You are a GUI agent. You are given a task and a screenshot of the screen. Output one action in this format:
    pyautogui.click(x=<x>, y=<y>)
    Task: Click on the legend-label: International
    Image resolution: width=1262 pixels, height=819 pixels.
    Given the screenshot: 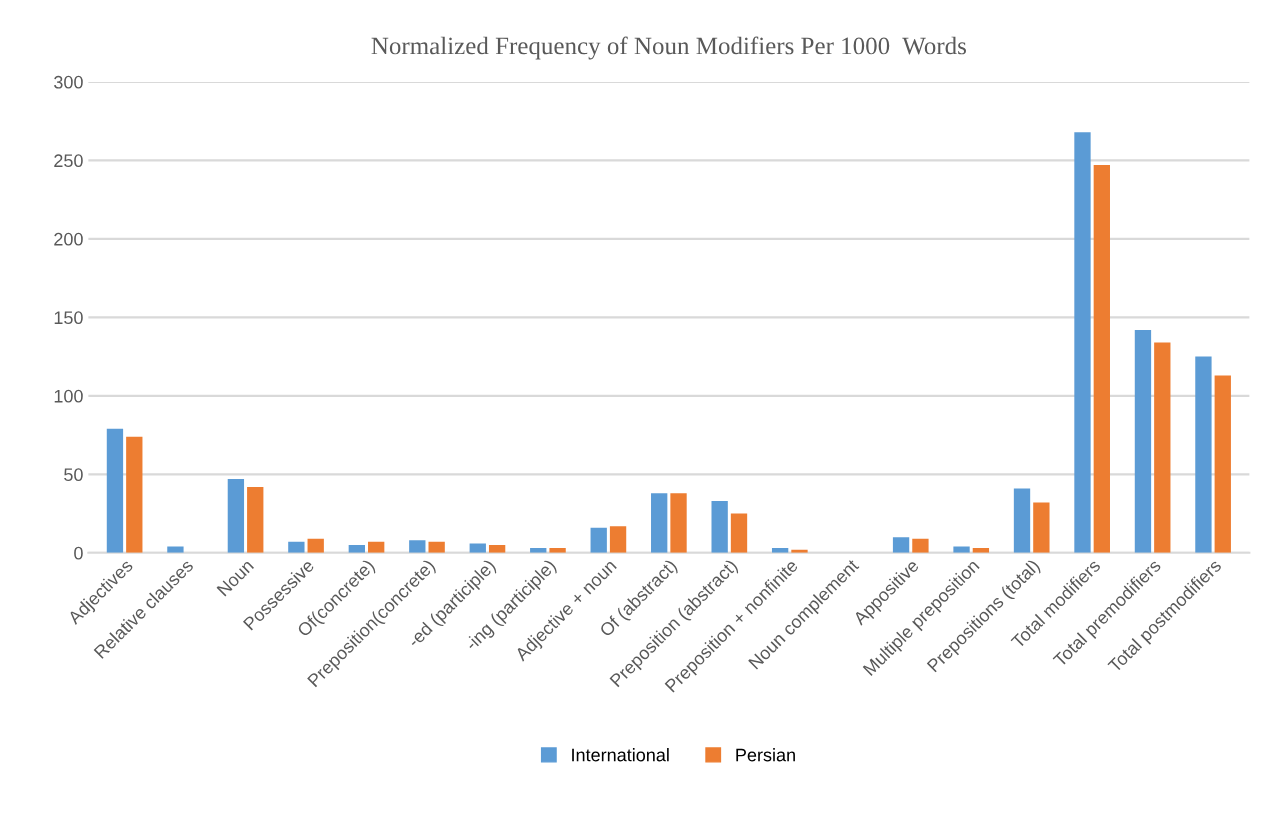 What is the action you would take?
    pyautogui.click(x=620, y=755)
    